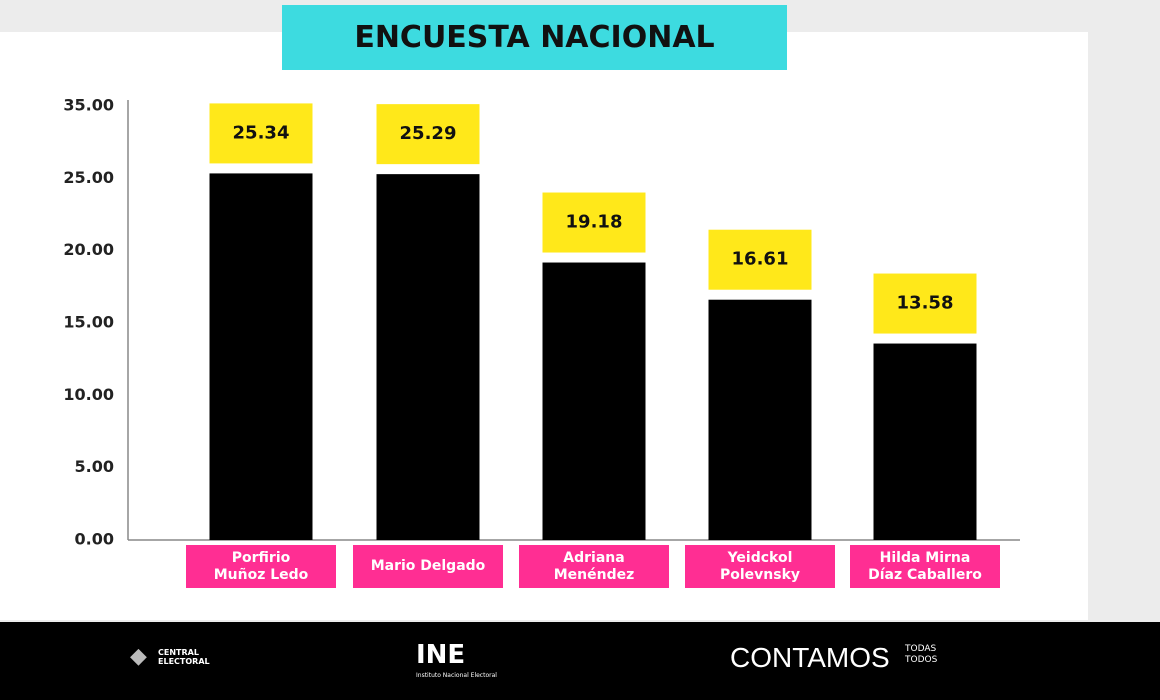 This screenshot has height=700, width=1160. What do you see at coordinates (88, 394) in the screenshot?
I see `y-tick-label: 10.00` at bounding box center [88, 394].